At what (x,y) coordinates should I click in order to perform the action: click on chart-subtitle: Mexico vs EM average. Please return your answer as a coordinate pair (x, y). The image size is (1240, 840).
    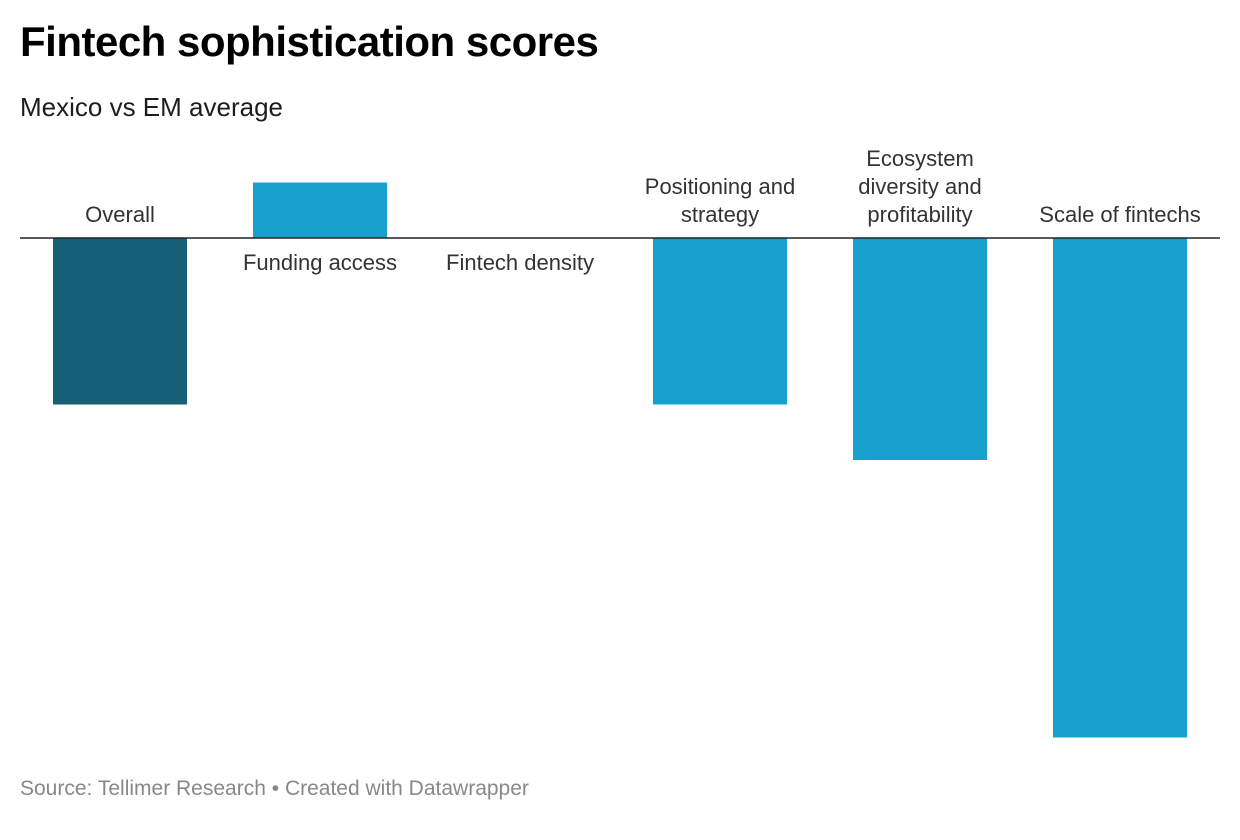
    Looking at the image, I should click on (151, 107).